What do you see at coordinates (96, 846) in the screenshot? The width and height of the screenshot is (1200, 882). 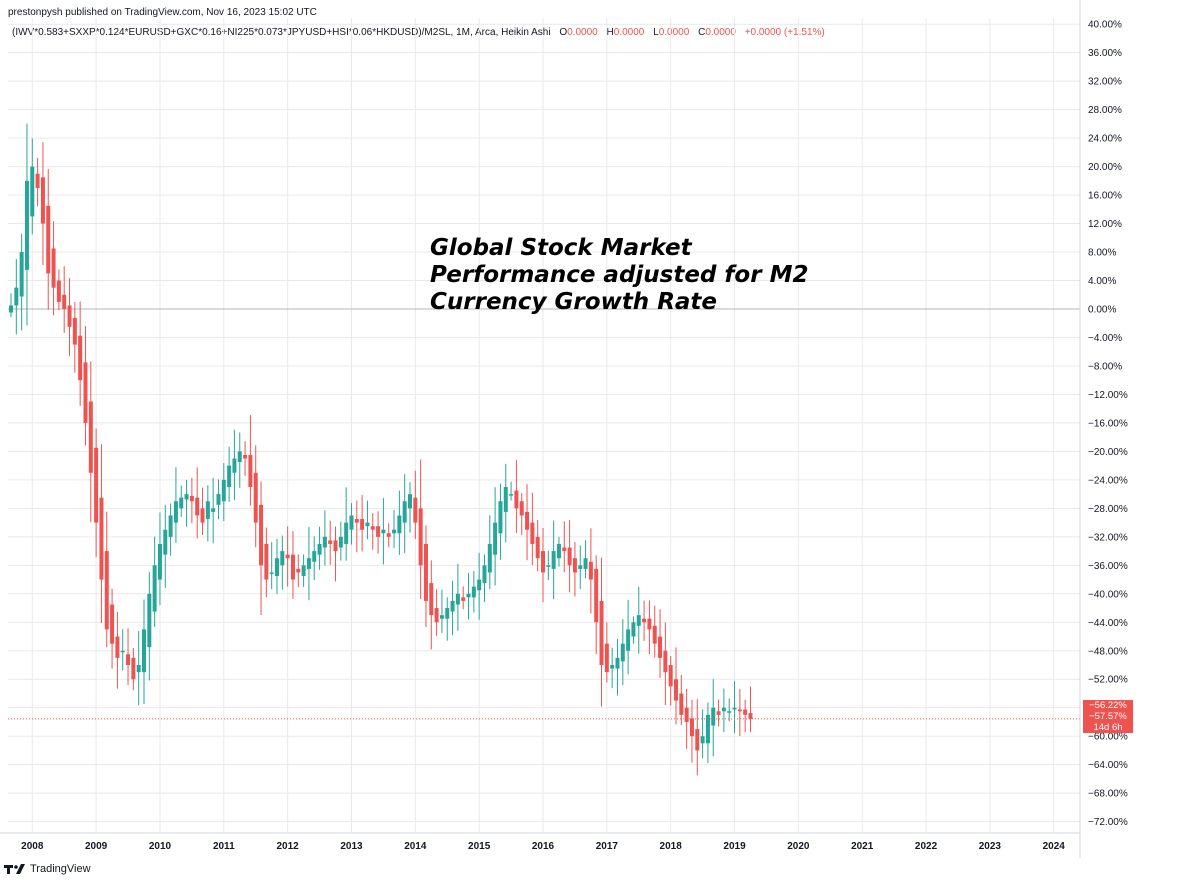 I see `x-tick-label: 2009` at bounding box center [96, 846].